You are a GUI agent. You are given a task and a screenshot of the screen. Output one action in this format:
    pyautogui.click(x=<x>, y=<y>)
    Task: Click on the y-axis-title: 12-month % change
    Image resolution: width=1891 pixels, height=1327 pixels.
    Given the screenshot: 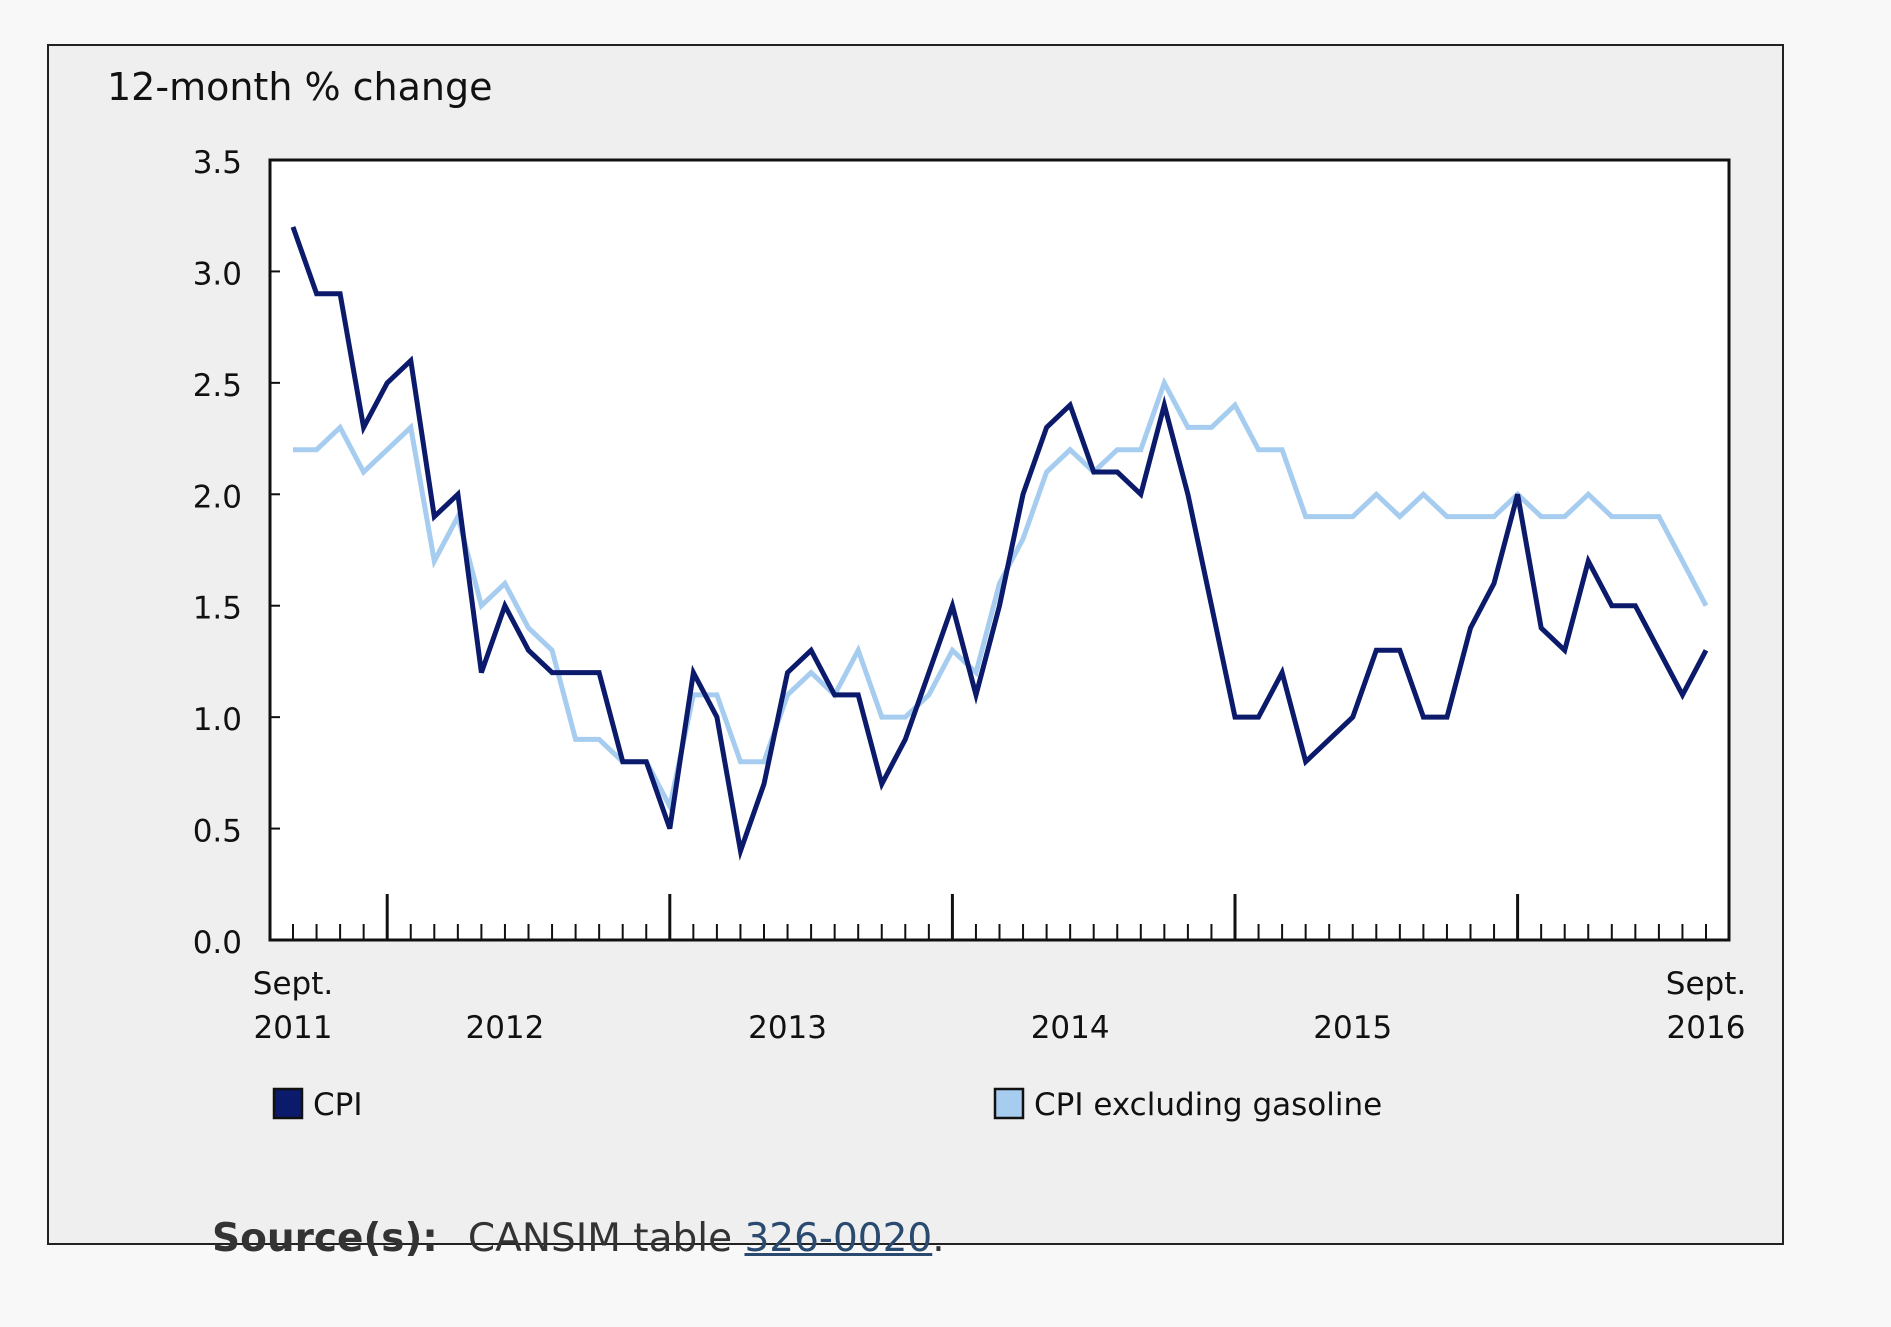 What is the action you would take?
    pyautogui.click(x=300, y=87)
    